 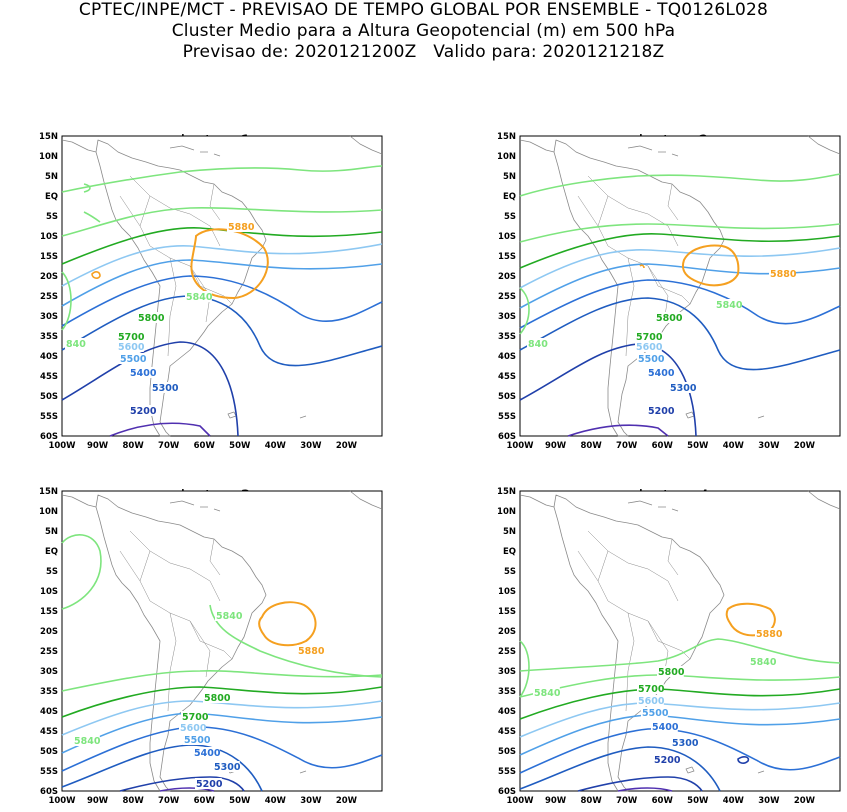 What do you see at coordinates (134, 446) in the screenshot?
I see `lon-tick-label: 80W` at bounding box center [134, 446].